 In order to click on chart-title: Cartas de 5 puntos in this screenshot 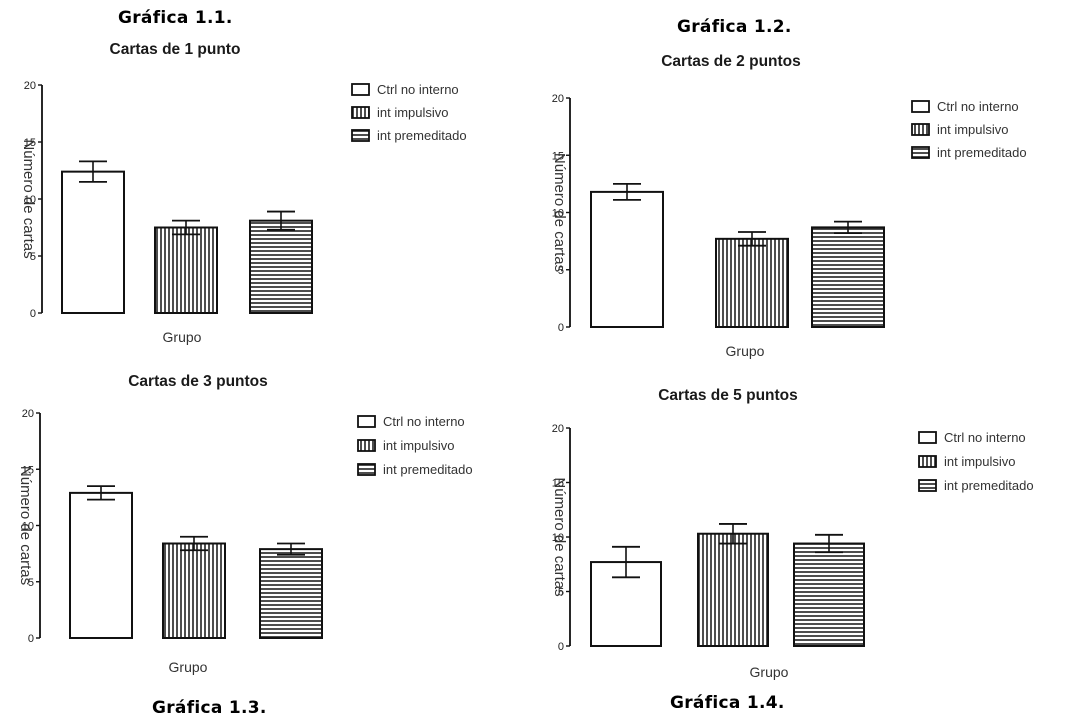, I will do `click(728, 395)`.